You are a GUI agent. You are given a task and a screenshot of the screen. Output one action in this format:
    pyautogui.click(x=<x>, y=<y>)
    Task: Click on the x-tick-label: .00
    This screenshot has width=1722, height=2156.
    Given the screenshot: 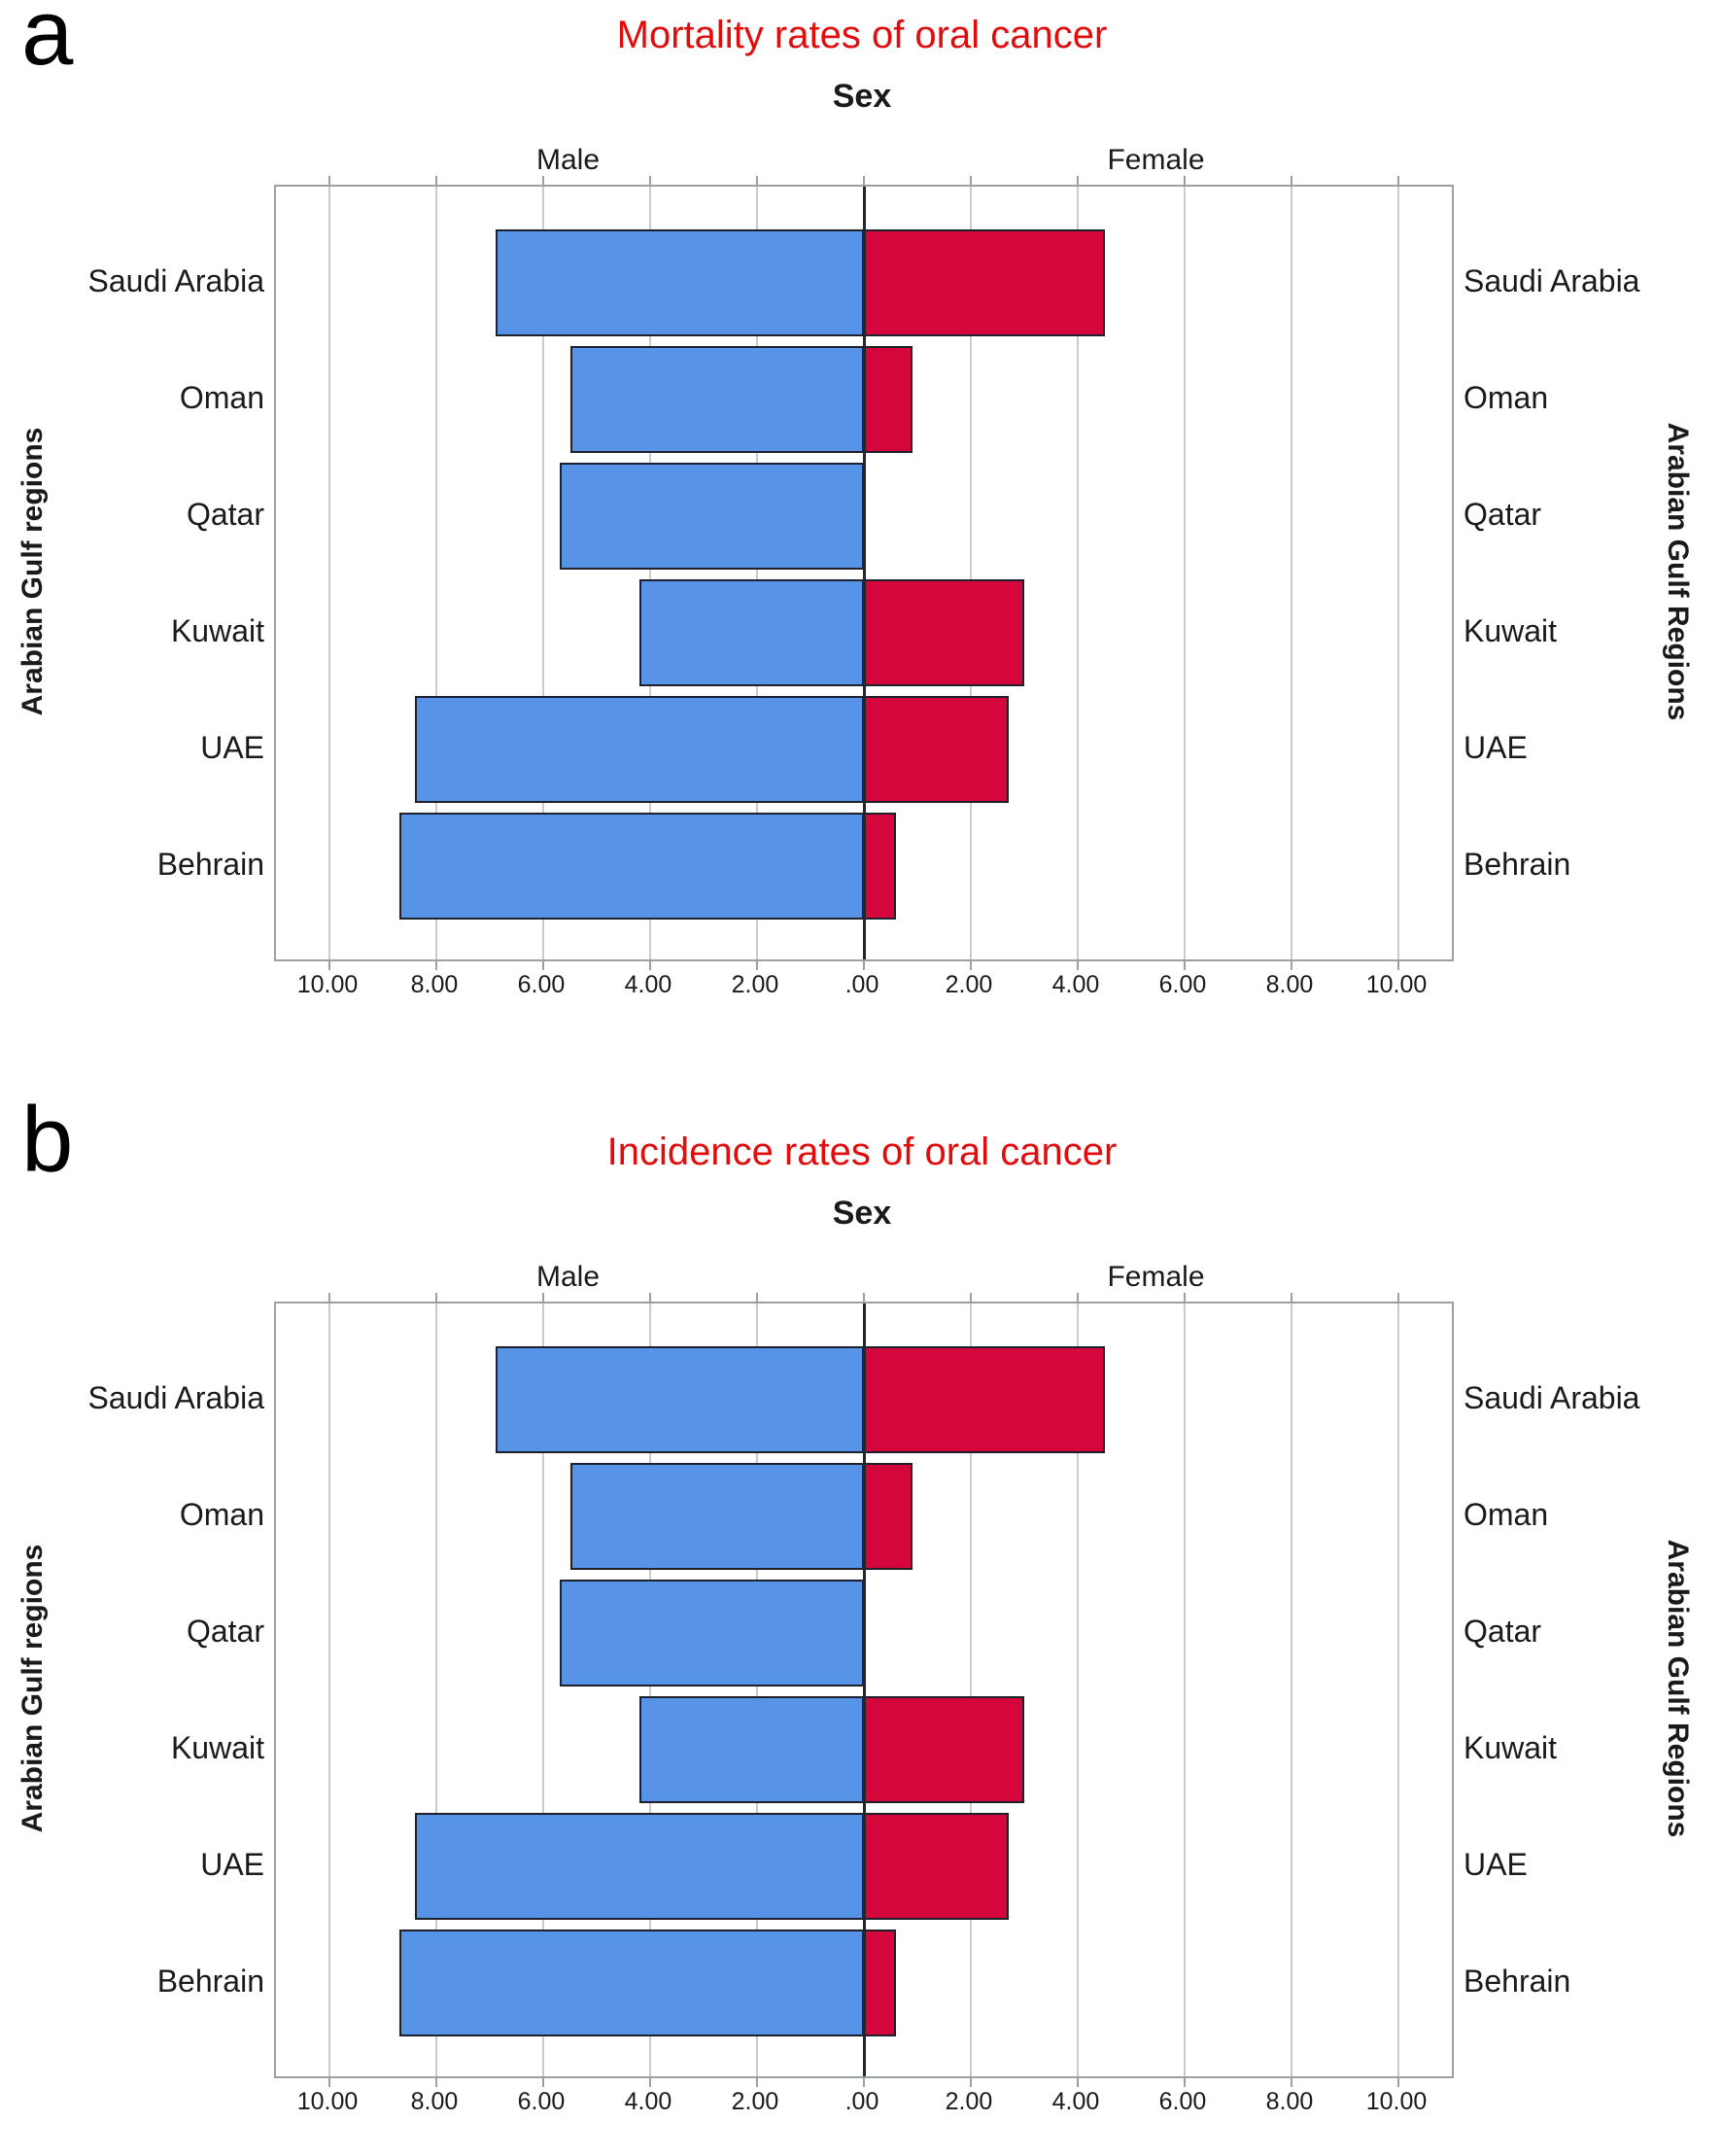 What is the action you would take?
    pyautogui.click(x=861, y=984)
    